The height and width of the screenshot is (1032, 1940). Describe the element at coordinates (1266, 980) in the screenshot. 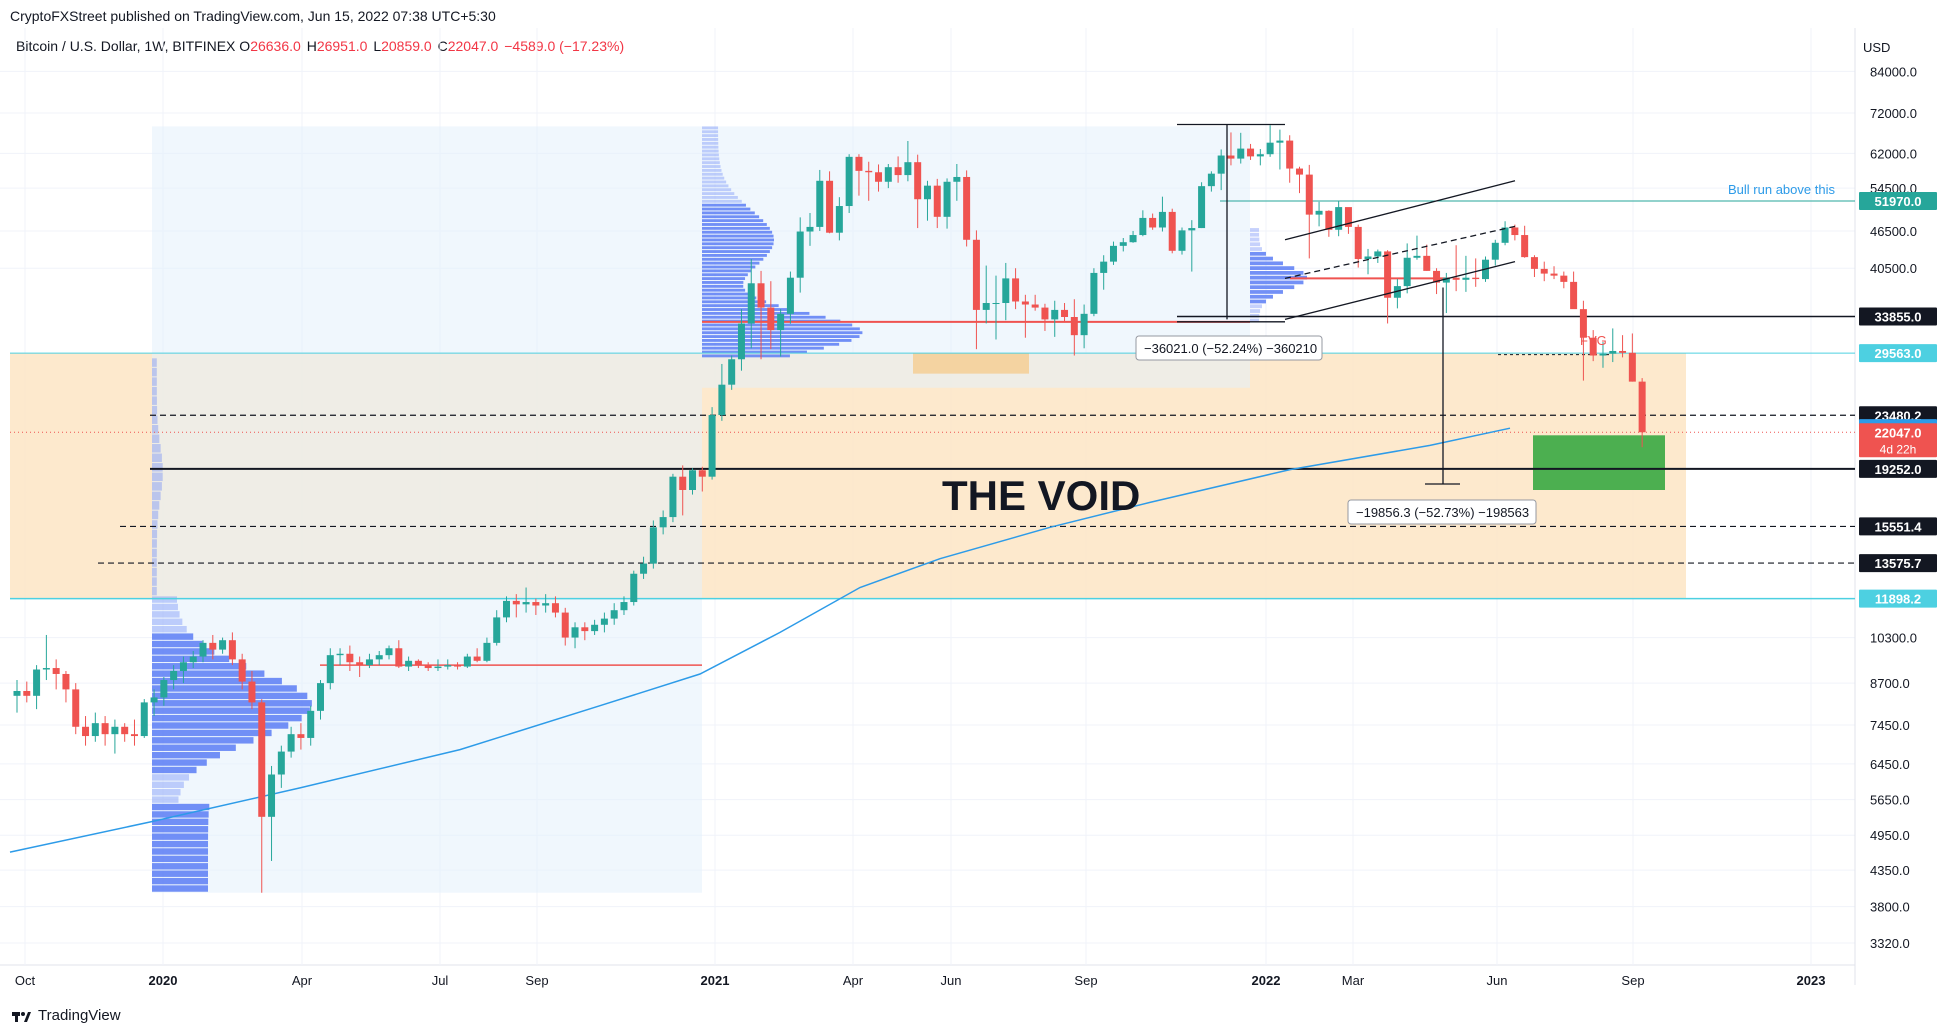

I see `x-tick-label: 2022` at that location.